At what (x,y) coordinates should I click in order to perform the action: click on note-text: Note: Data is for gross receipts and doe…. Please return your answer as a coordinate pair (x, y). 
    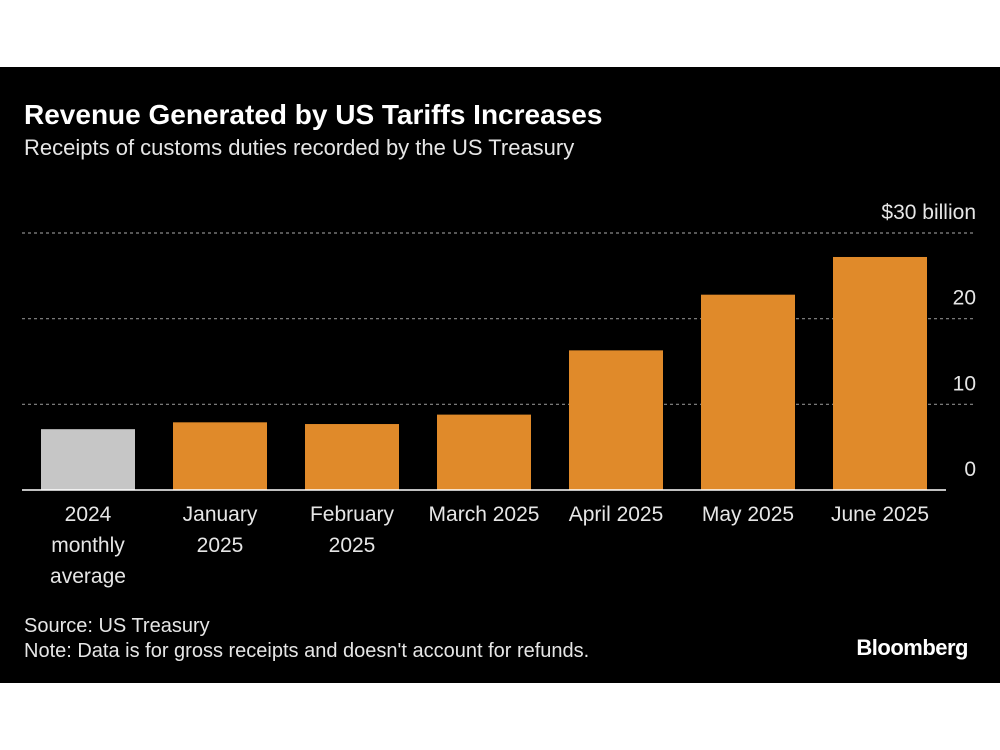
    Looking at the image, I should click on (307, 651).